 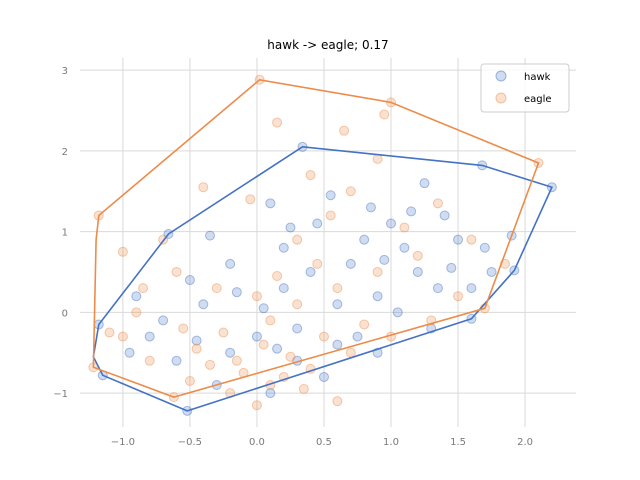 What do you see at coordinates (538, 99) in the screenshot?
I see `legend-label-eagle: eagle` at bounding box center [538, 99].